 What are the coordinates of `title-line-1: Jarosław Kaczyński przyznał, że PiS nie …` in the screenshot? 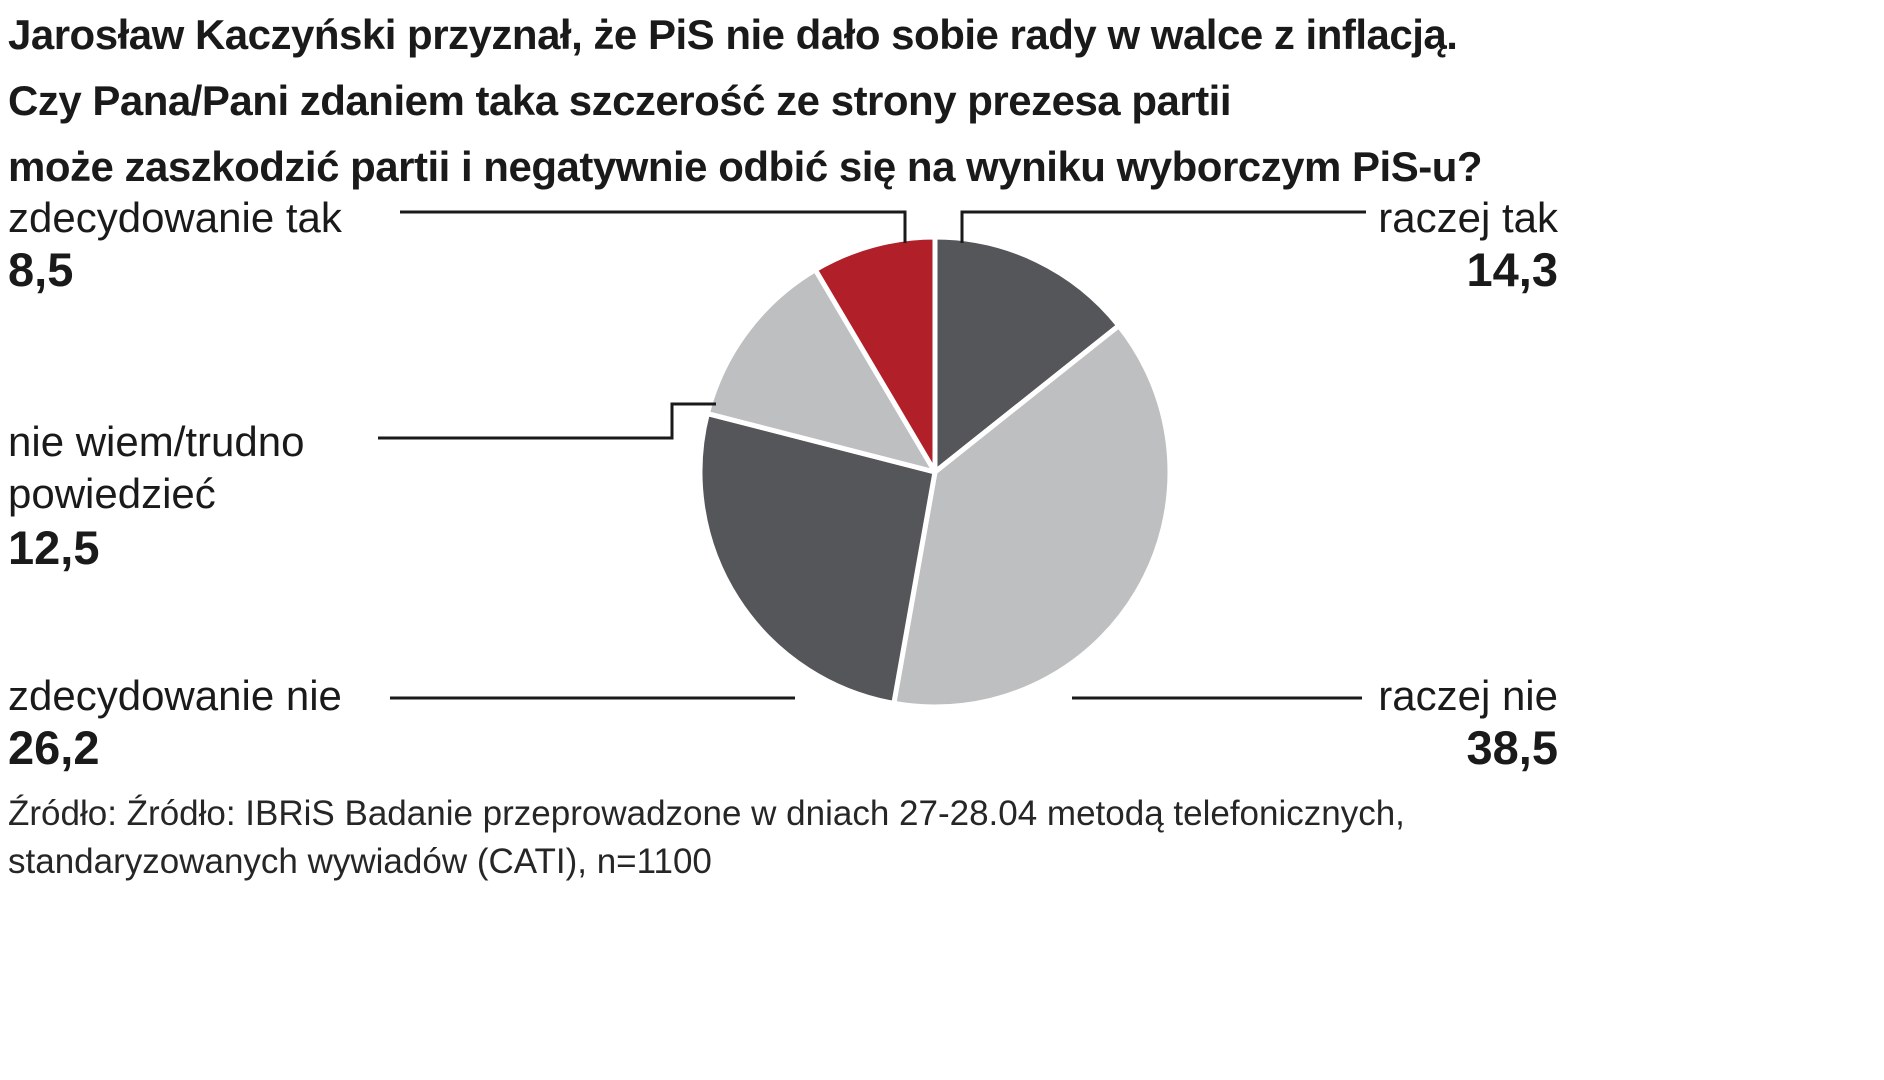 It's located at (733, 34).